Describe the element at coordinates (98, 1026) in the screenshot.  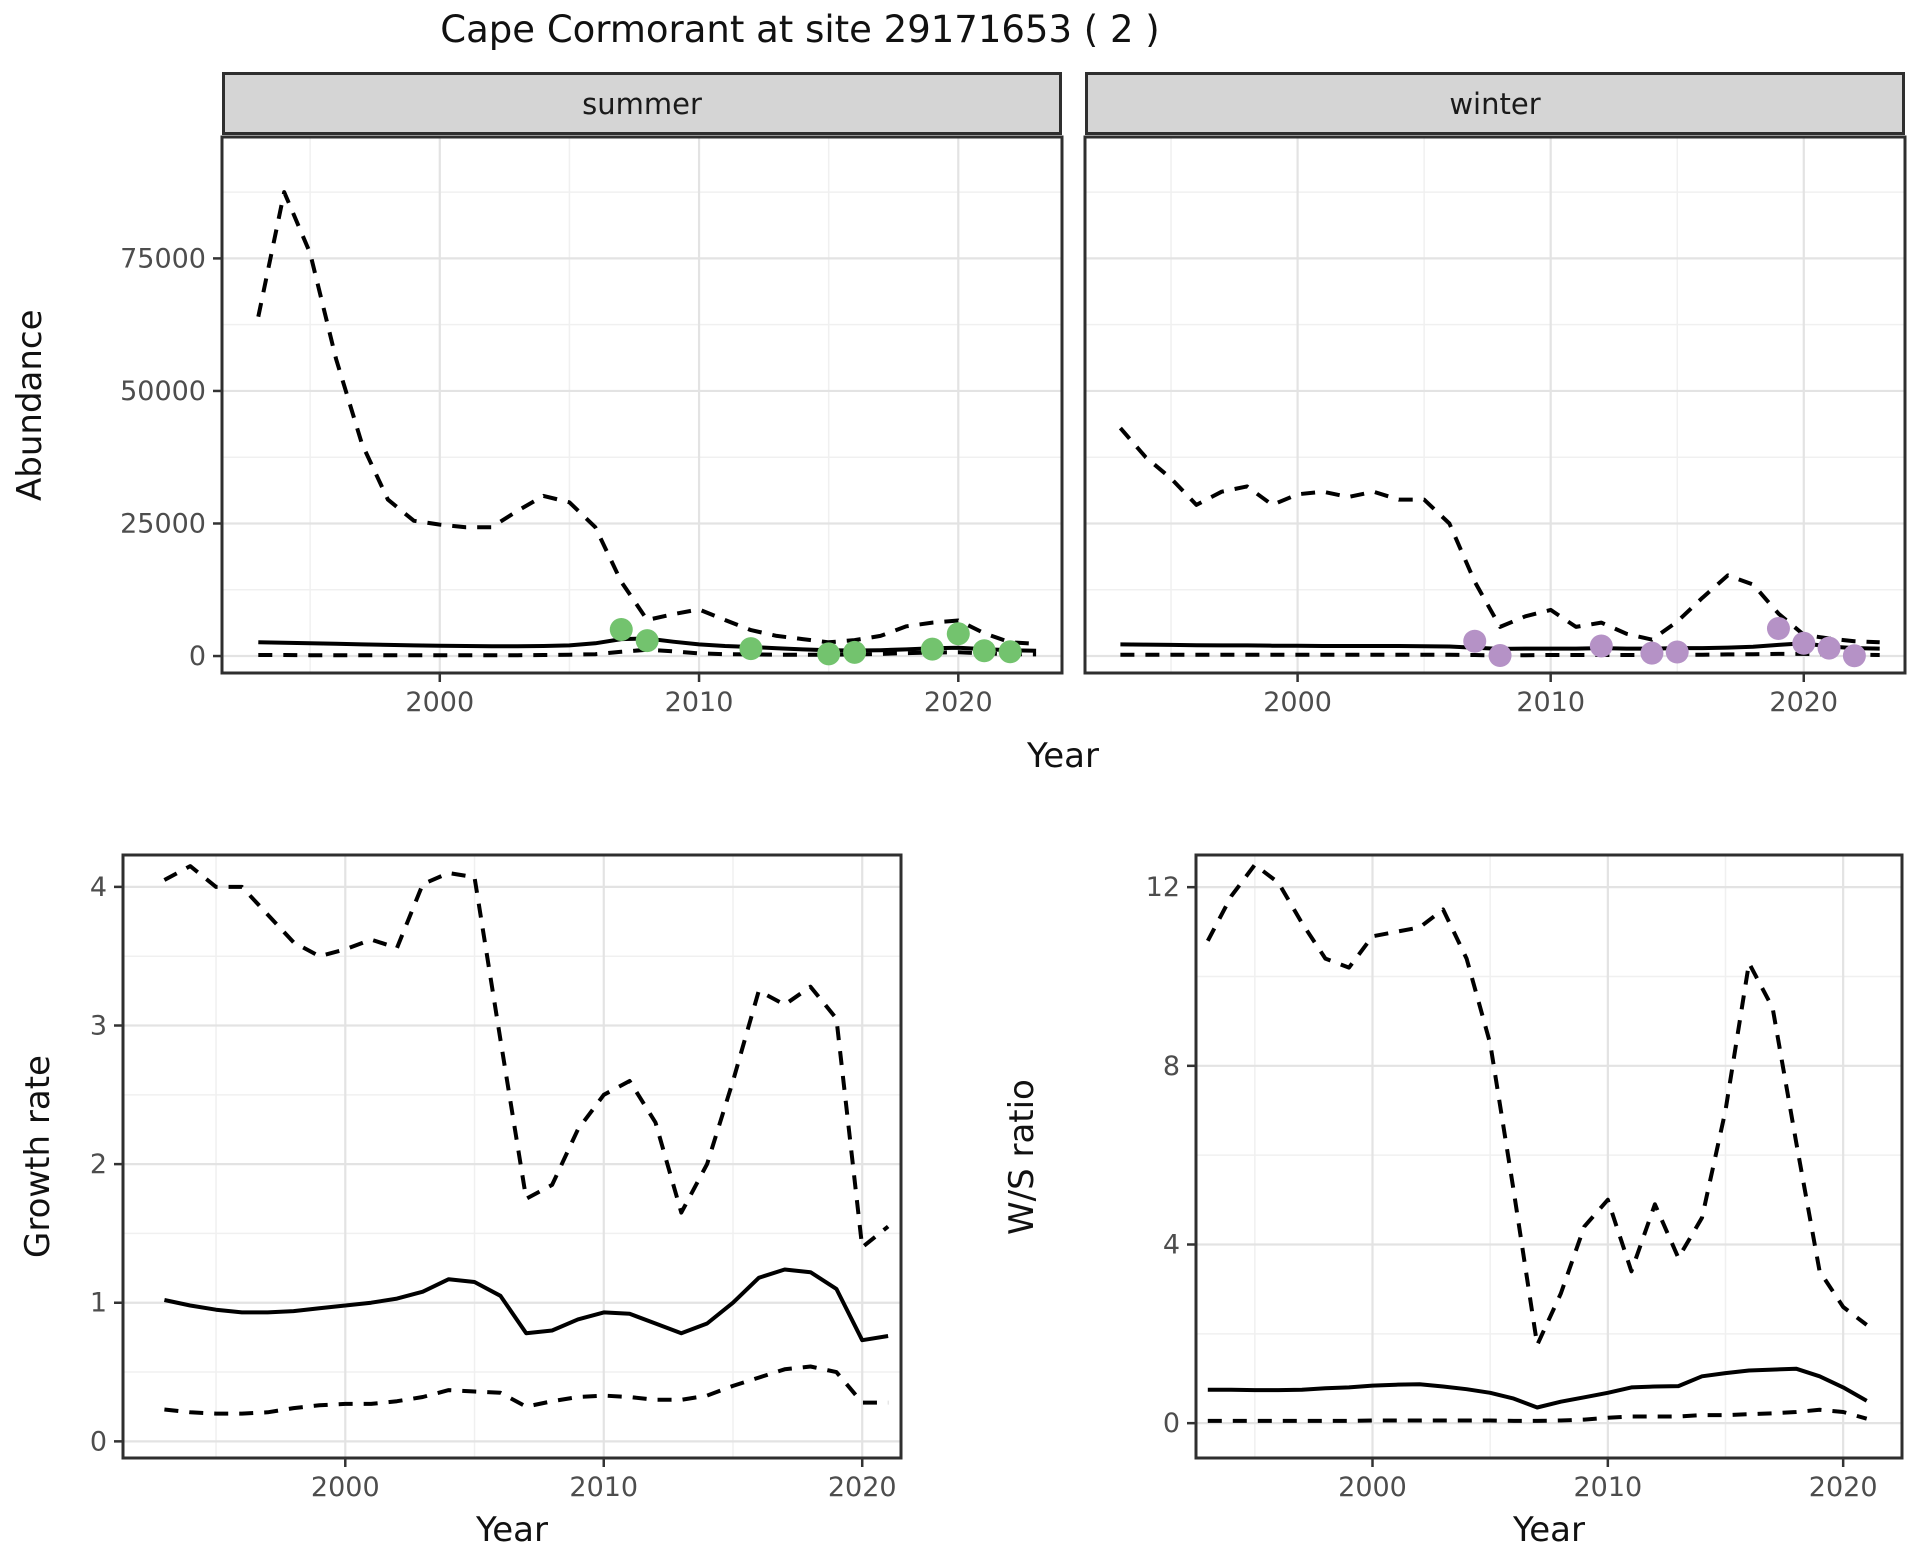
I see `y-tick-label: 3` at that location.